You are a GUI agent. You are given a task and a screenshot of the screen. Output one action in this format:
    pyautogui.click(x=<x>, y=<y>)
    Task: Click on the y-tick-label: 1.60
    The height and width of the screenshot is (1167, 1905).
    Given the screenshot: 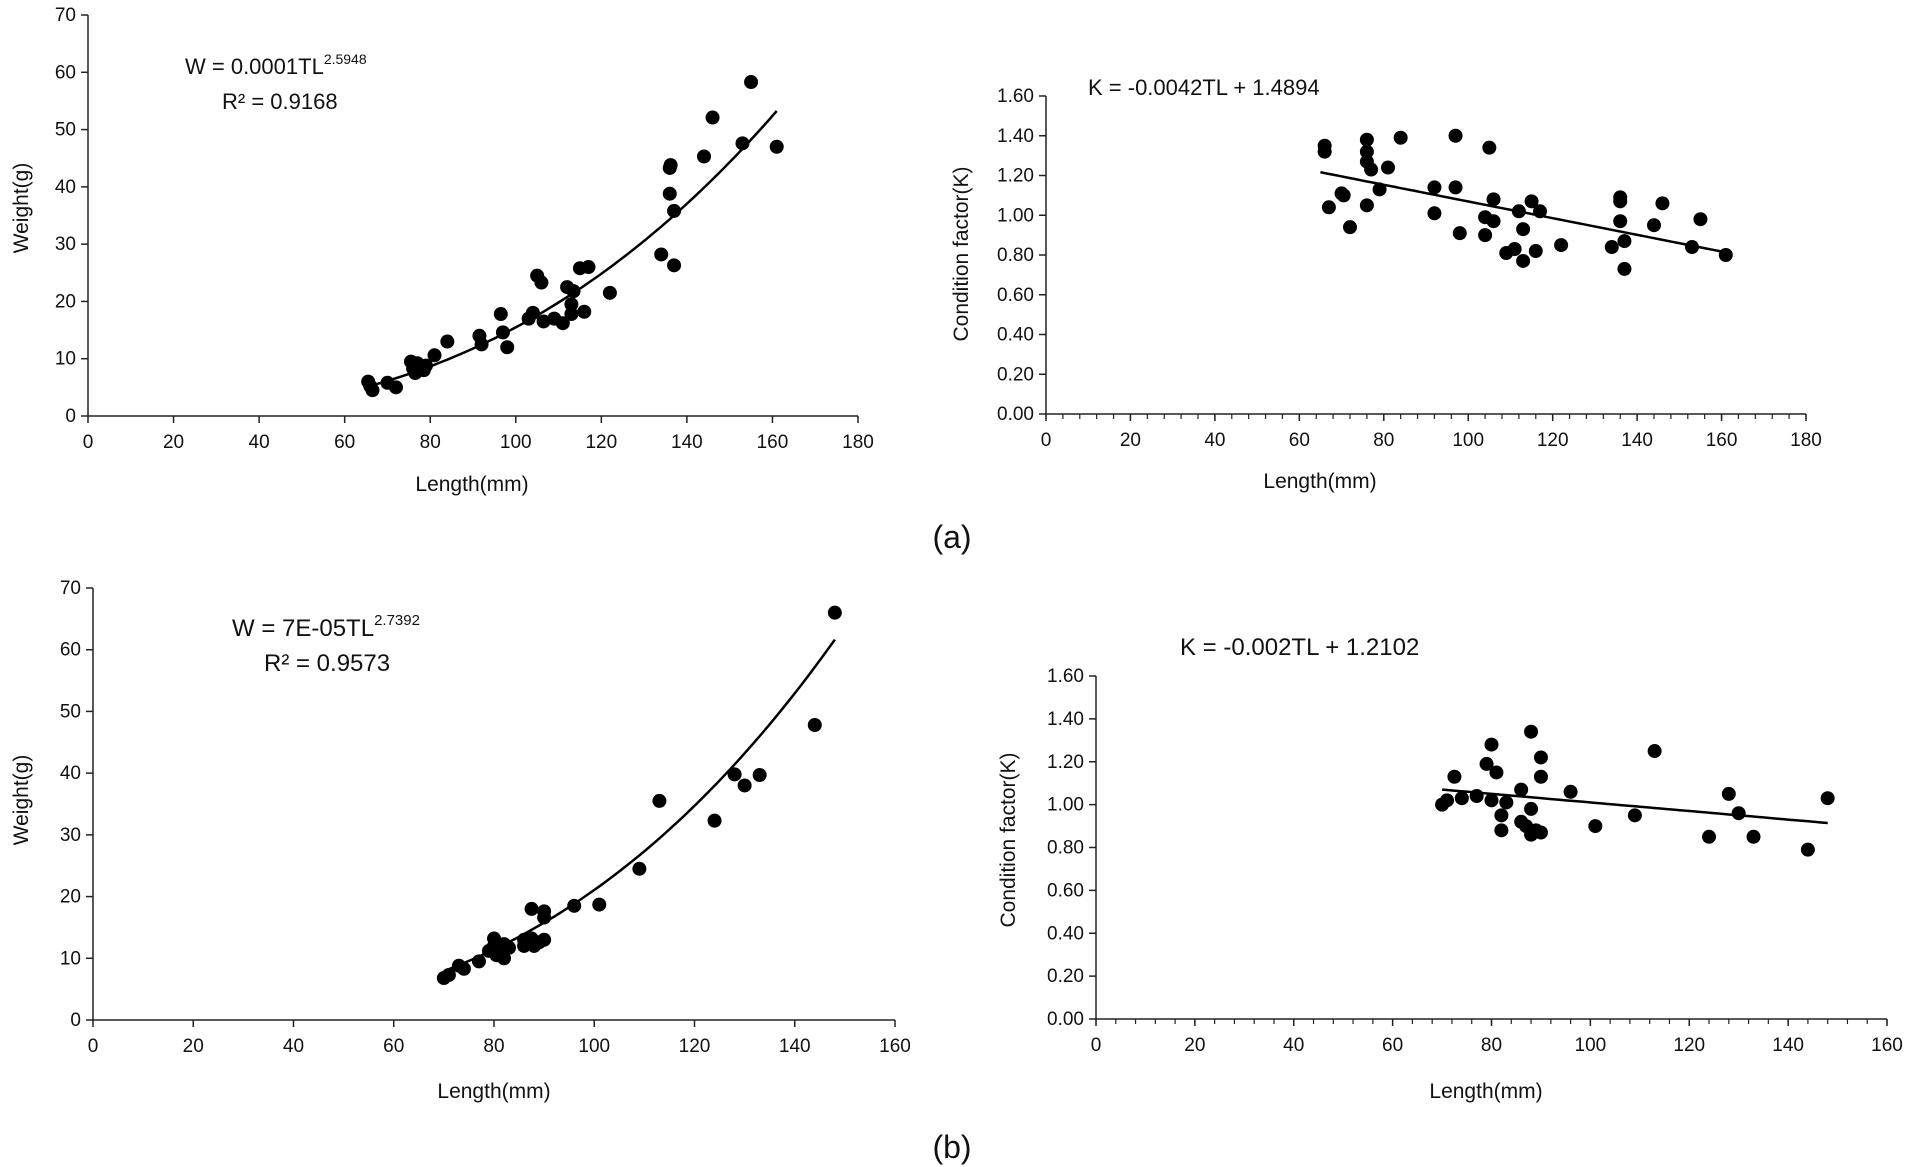 What is the action you would take?
    pyautogui.click(x=1015, y=96)
    